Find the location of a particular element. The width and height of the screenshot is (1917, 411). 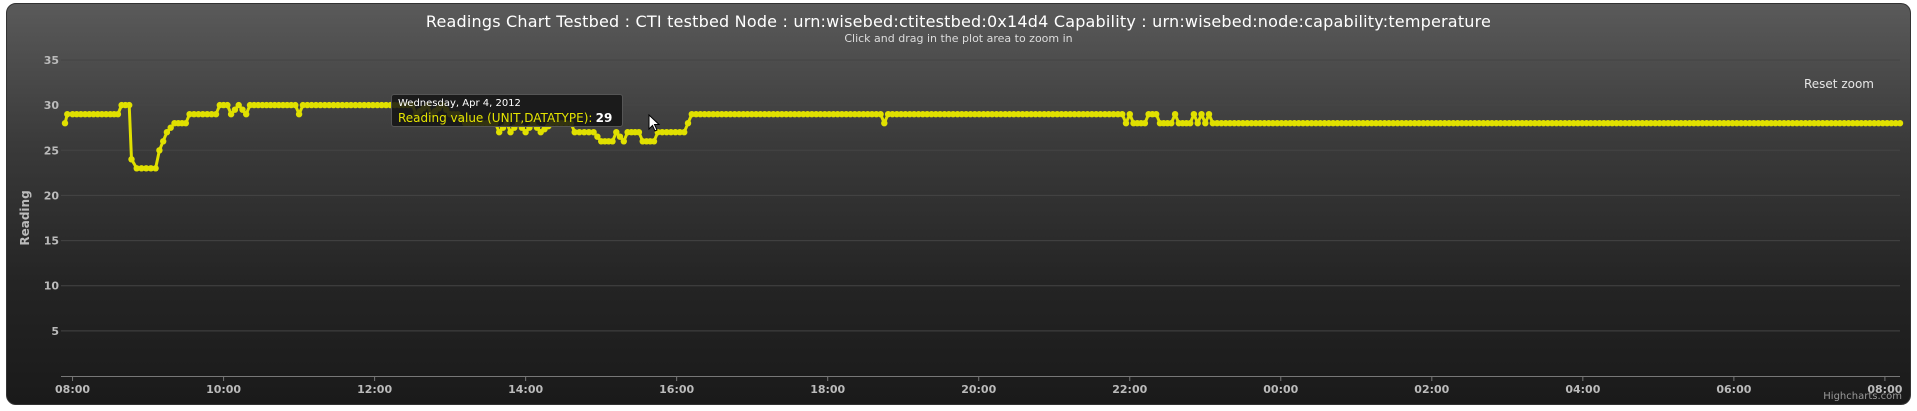

mouse-pointer-icon is located at coordinates (654, 123).